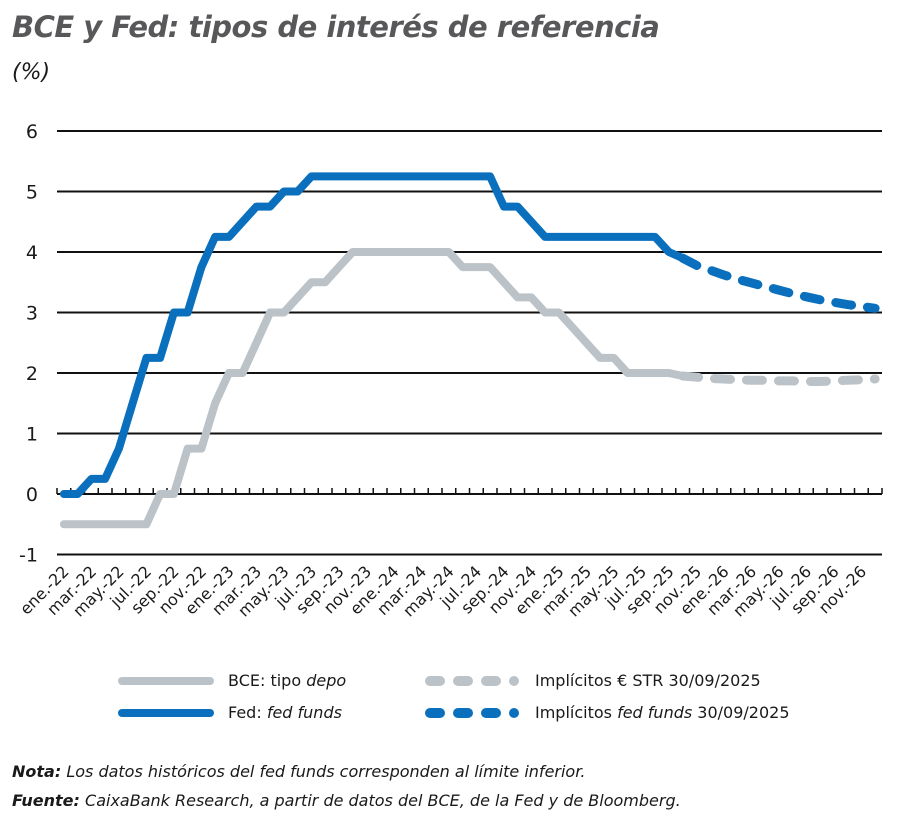  Describe the element at coordinates (166, 680) in the screenshot. I see `legend-swatch-bce-solid` at that location.